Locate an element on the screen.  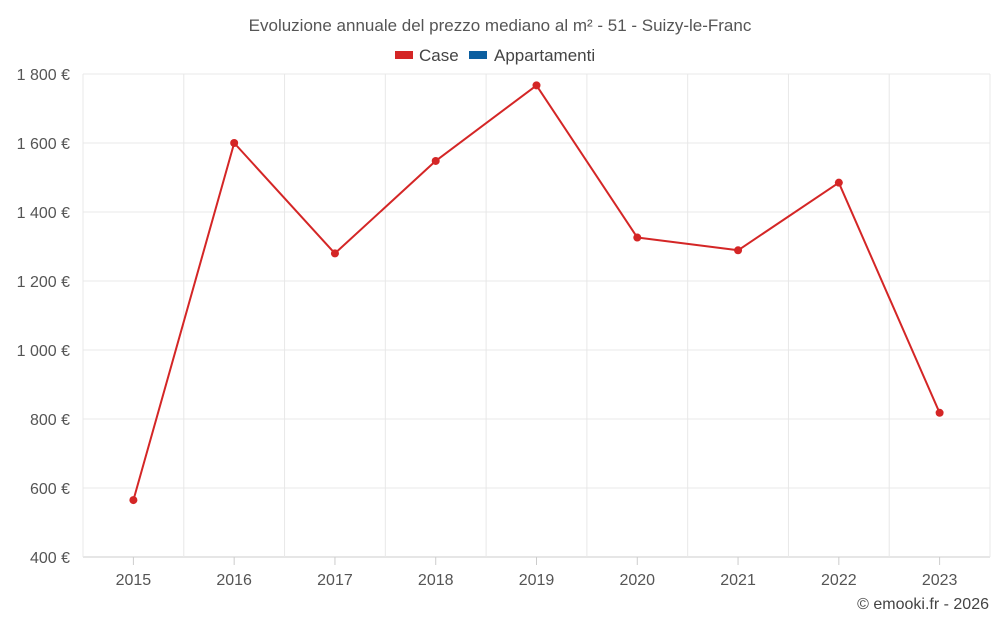
legend: Case Appartamenti is located at coordinates (495, 55).